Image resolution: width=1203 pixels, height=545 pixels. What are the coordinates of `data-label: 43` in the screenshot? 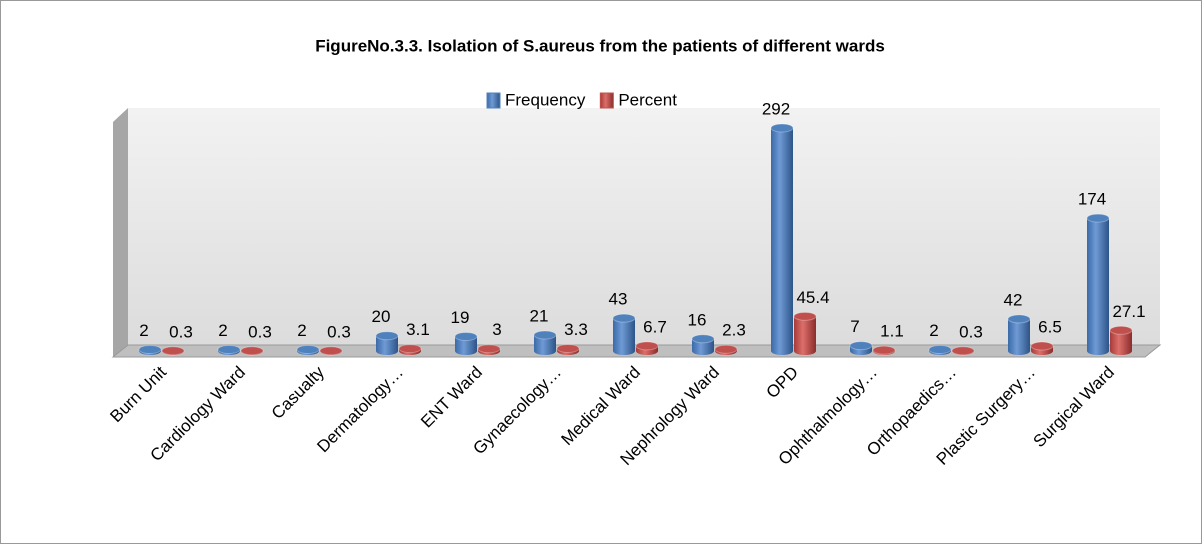 It's located at (618, 299).